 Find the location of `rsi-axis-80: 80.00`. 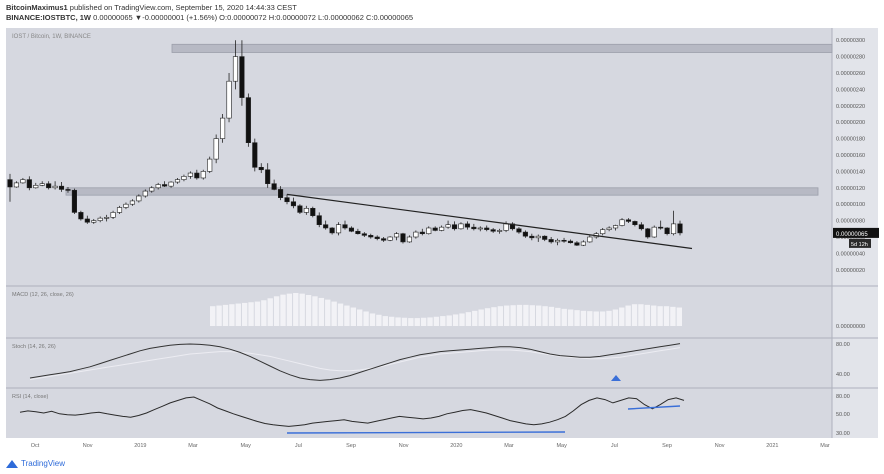

rsi-axis-80: 80.00 is located at coordinates (843, 397).